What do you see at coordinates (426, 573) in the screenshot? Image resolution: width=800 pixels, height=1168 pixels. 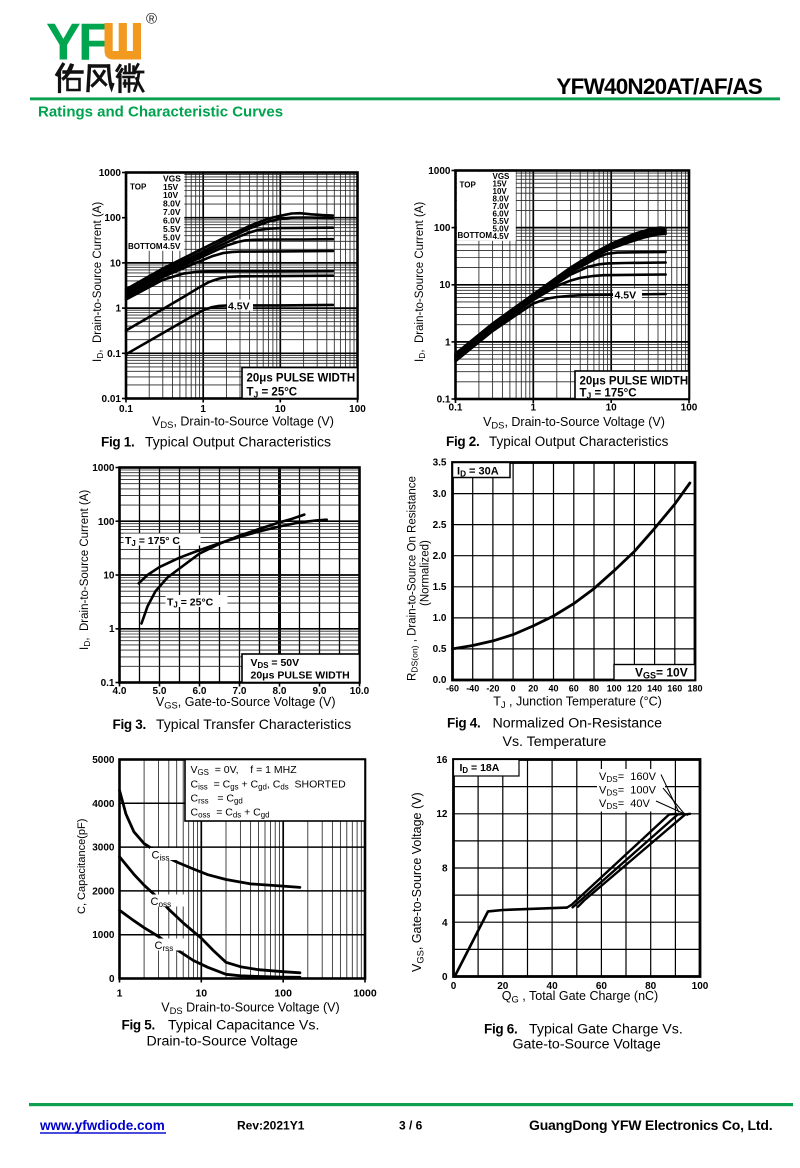 I see `svg-text: (Normalized)` at bounding box center [426, 573].